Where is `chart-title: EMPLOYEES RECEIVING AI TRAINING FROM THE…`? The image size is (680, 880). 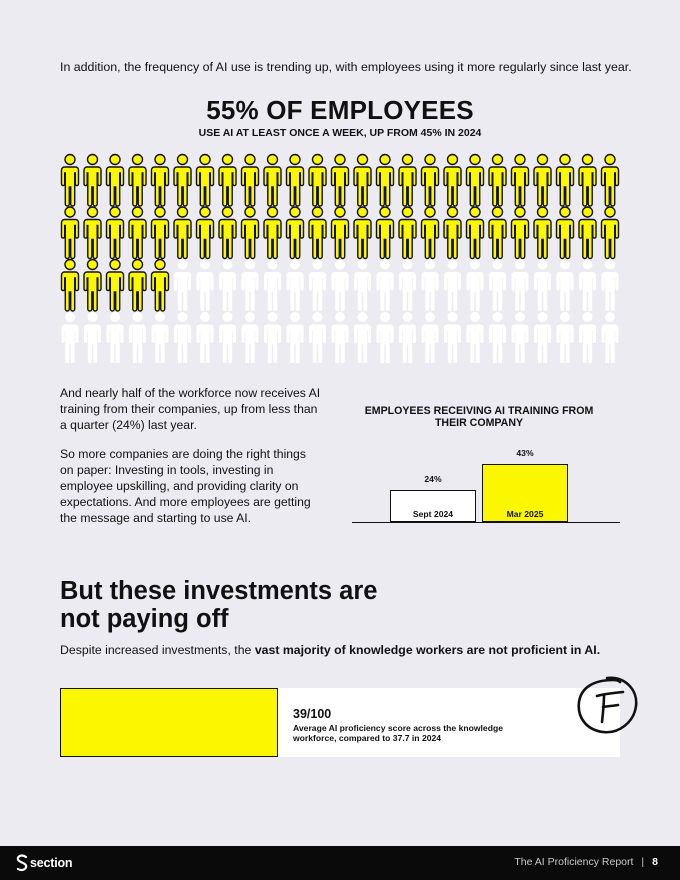 chart-title: EMPLOYEES RECEIVING AI TRAINING FROM THE… is located at coordinates (479, 417).